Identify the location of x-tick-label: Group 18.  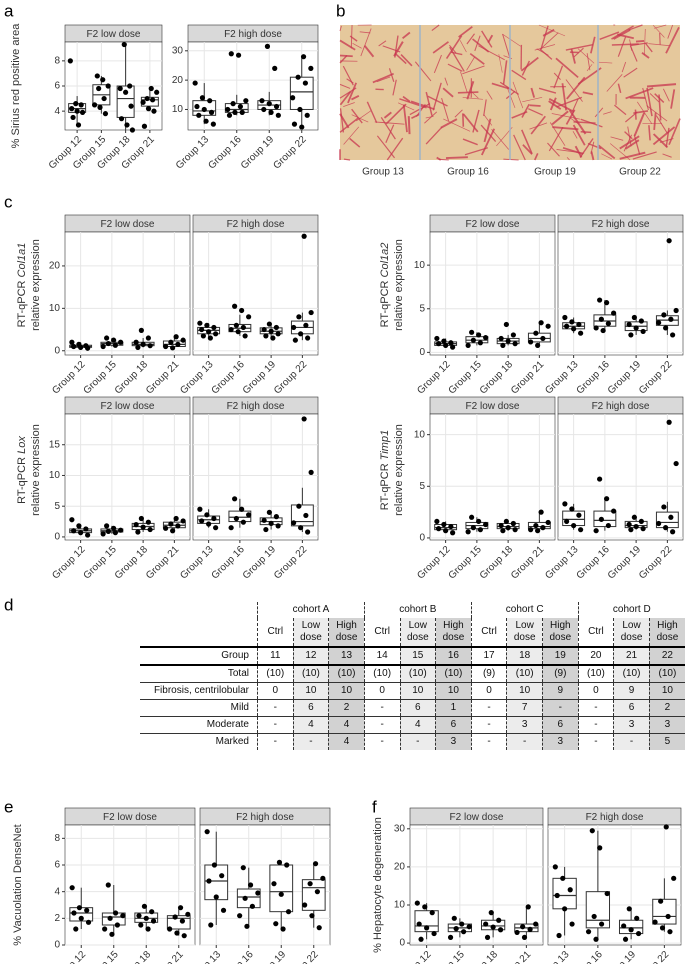
(132, 563).